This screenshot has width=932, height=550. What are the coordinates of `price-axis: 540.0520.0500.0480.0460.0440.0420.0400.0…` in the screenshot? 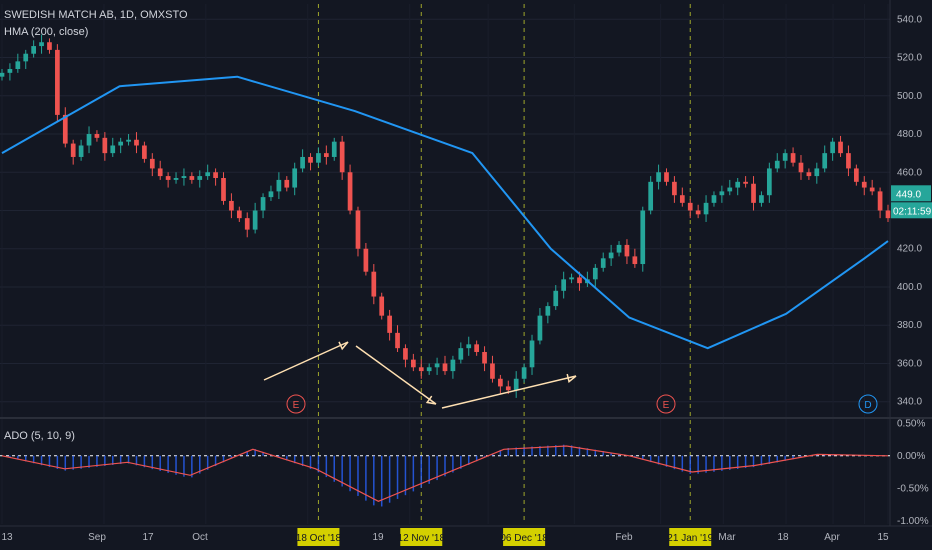 It's located at (911, 211).